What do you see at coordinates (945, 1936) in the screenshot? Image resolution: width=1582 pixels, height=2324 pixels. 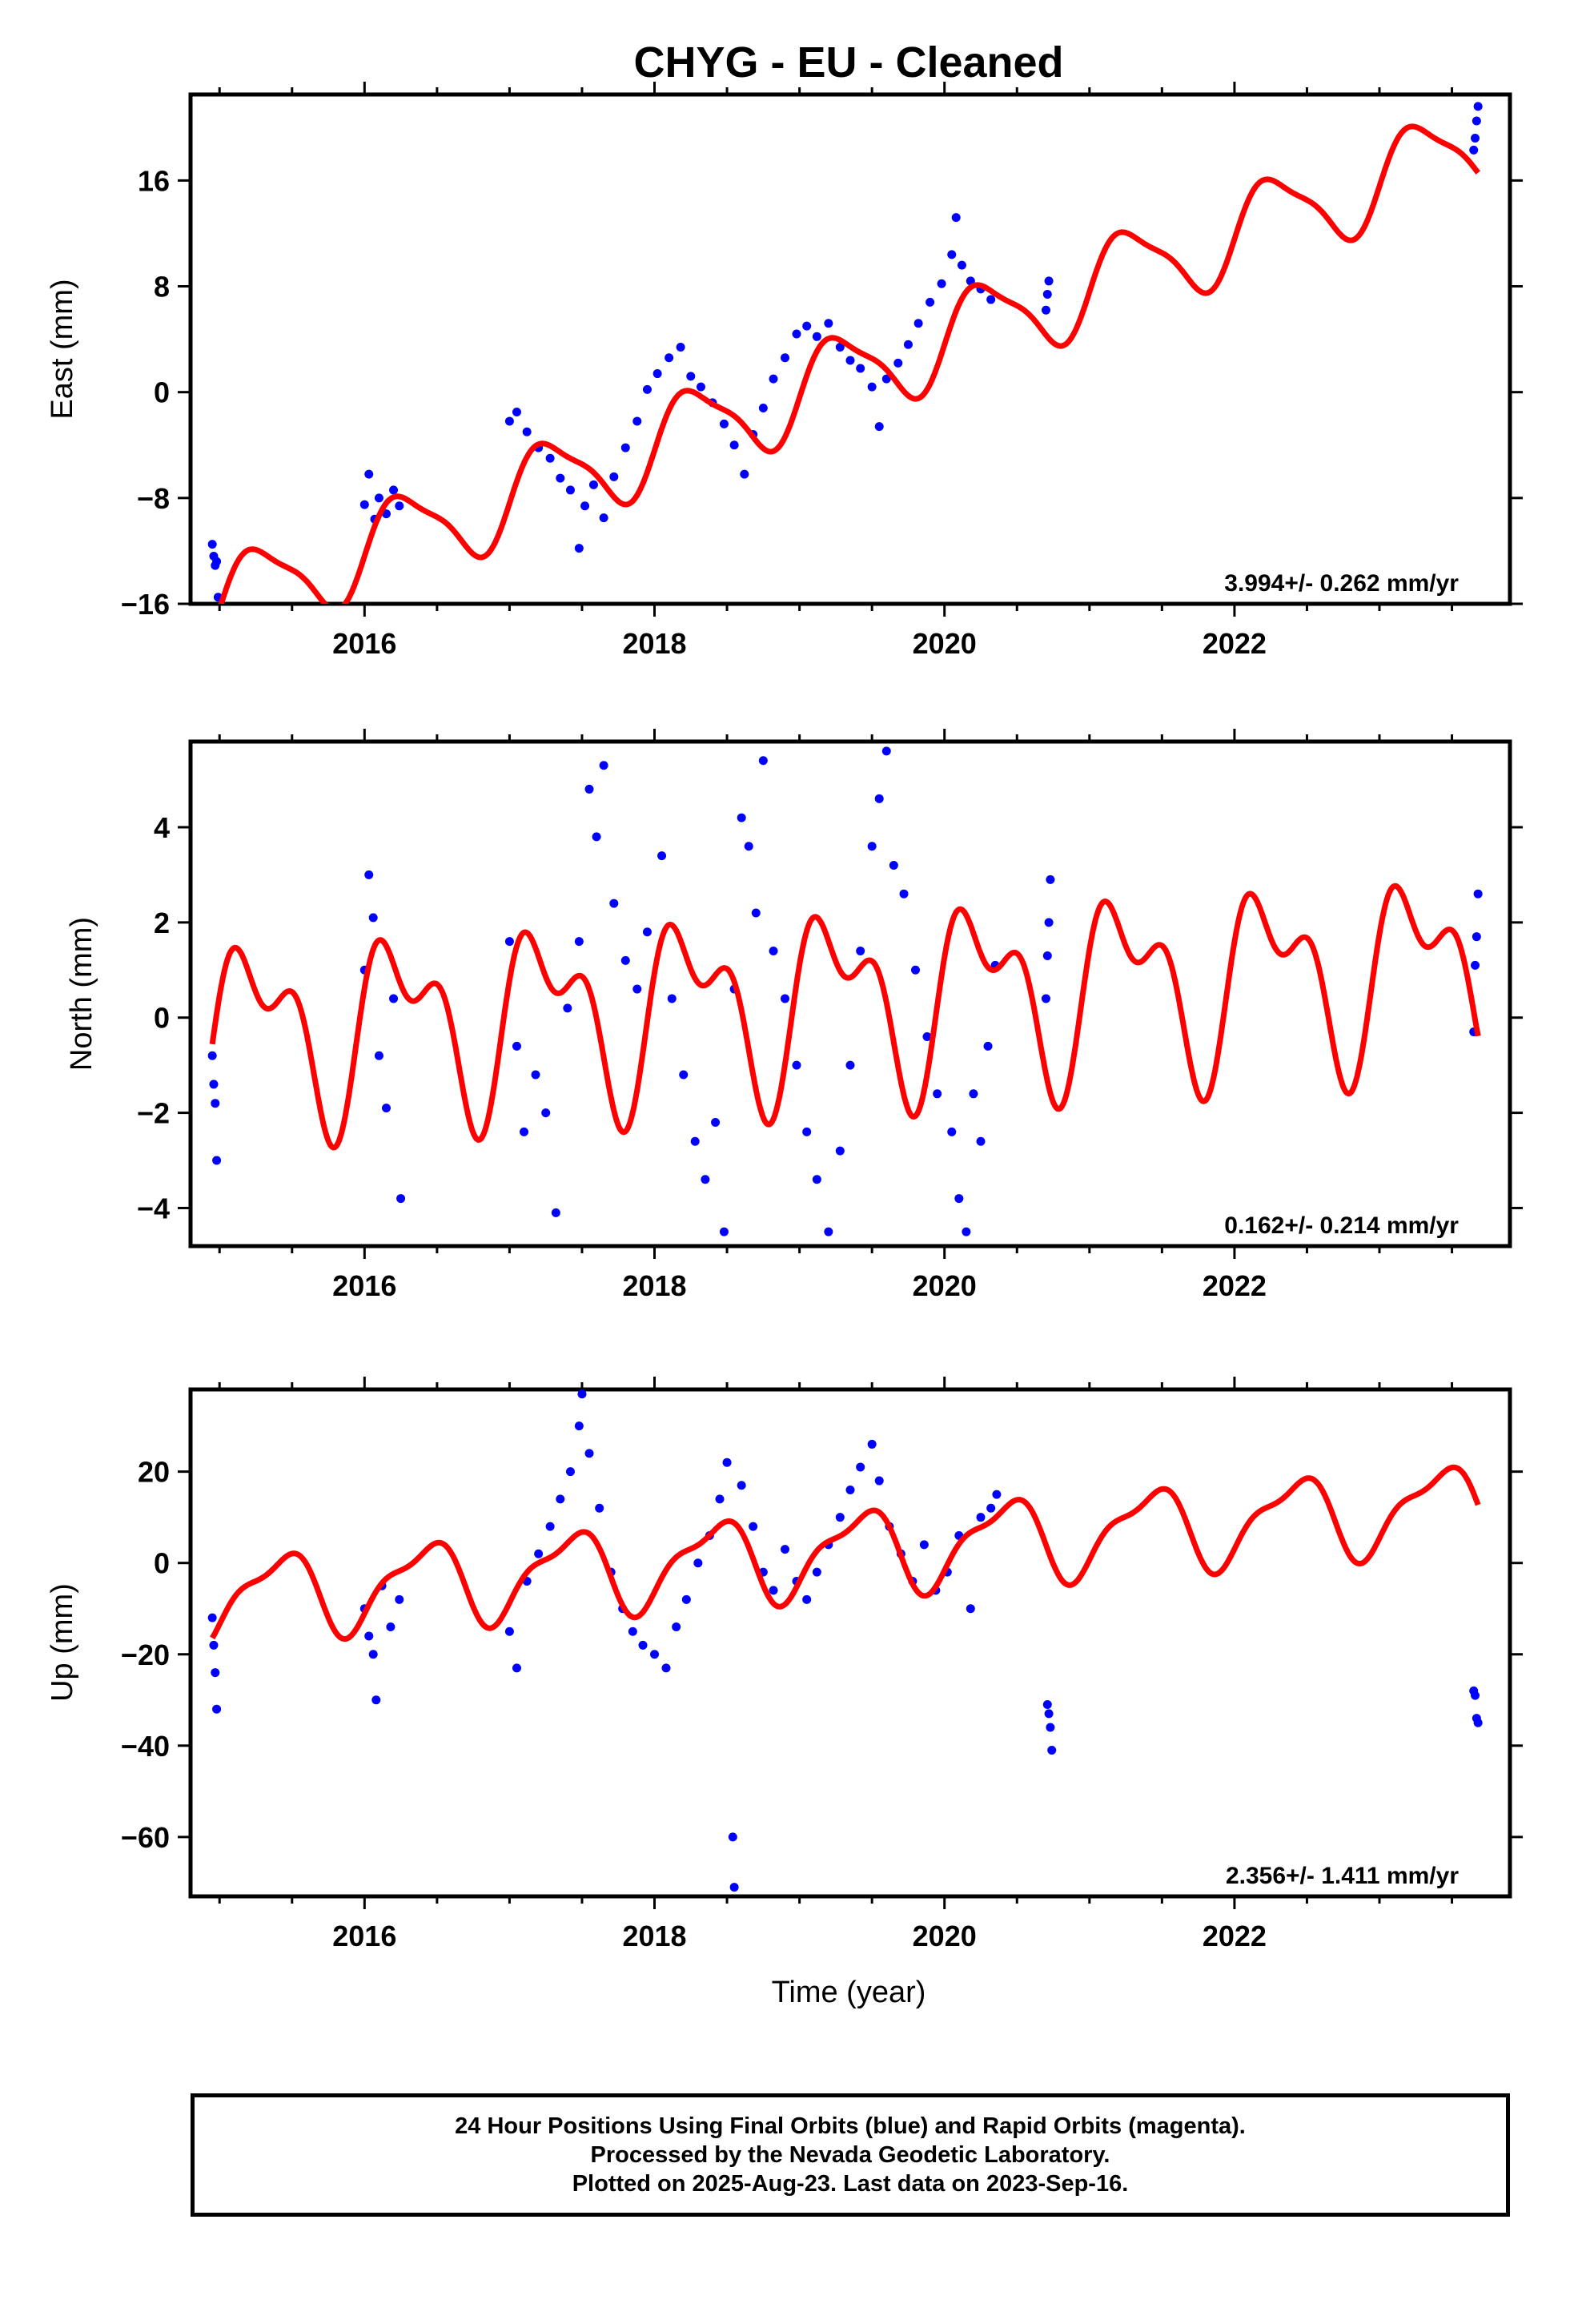 I see `up-x-tick-label: 2020` at bounding box center [945, 1936].